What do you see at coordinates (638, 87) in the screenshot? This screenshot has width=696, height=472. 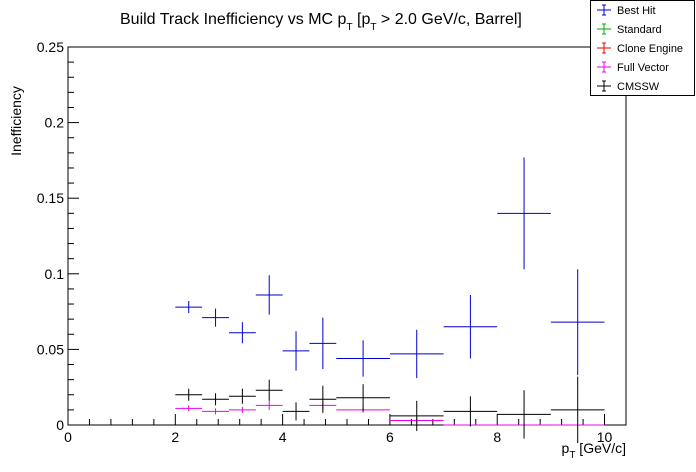 I see `legend-label: CMSSW` at bounding box center [638, 87].